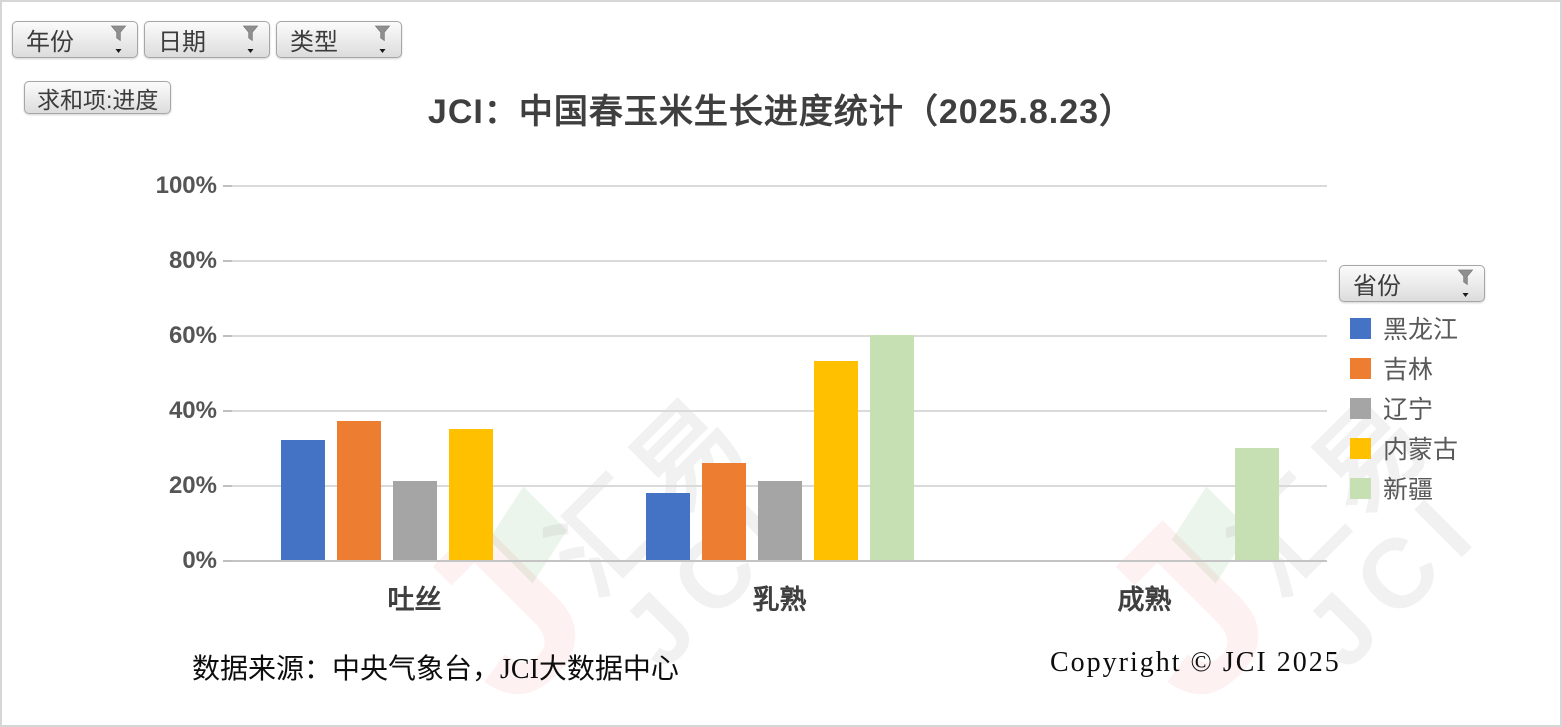 The image size is (1562, 727). Describe the element at coordinates (528, 535) in the screenshot. I see `watermark-diamond-icon` at that location.